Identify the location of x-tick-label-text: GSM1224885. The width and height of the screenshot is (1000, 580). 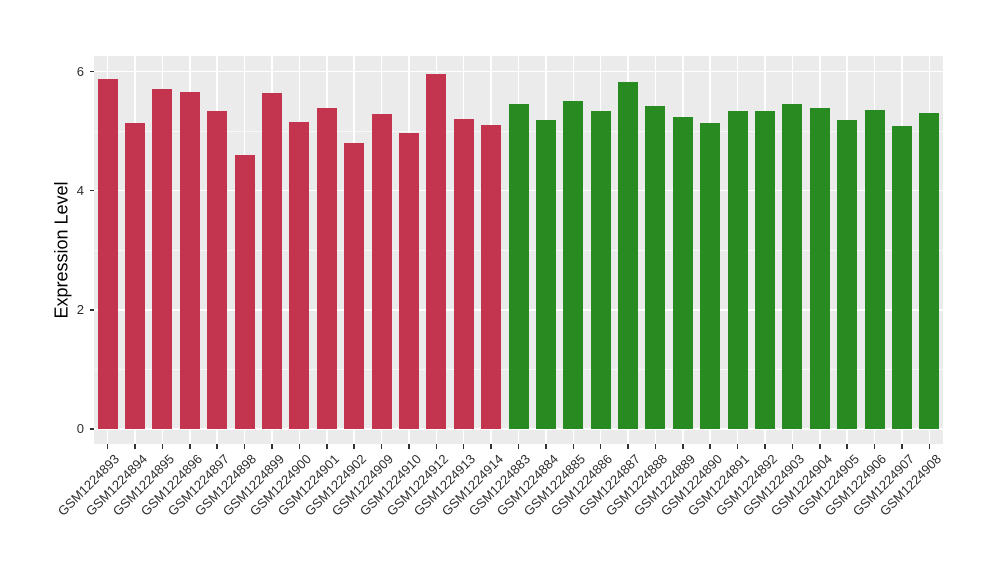
(554, 485).